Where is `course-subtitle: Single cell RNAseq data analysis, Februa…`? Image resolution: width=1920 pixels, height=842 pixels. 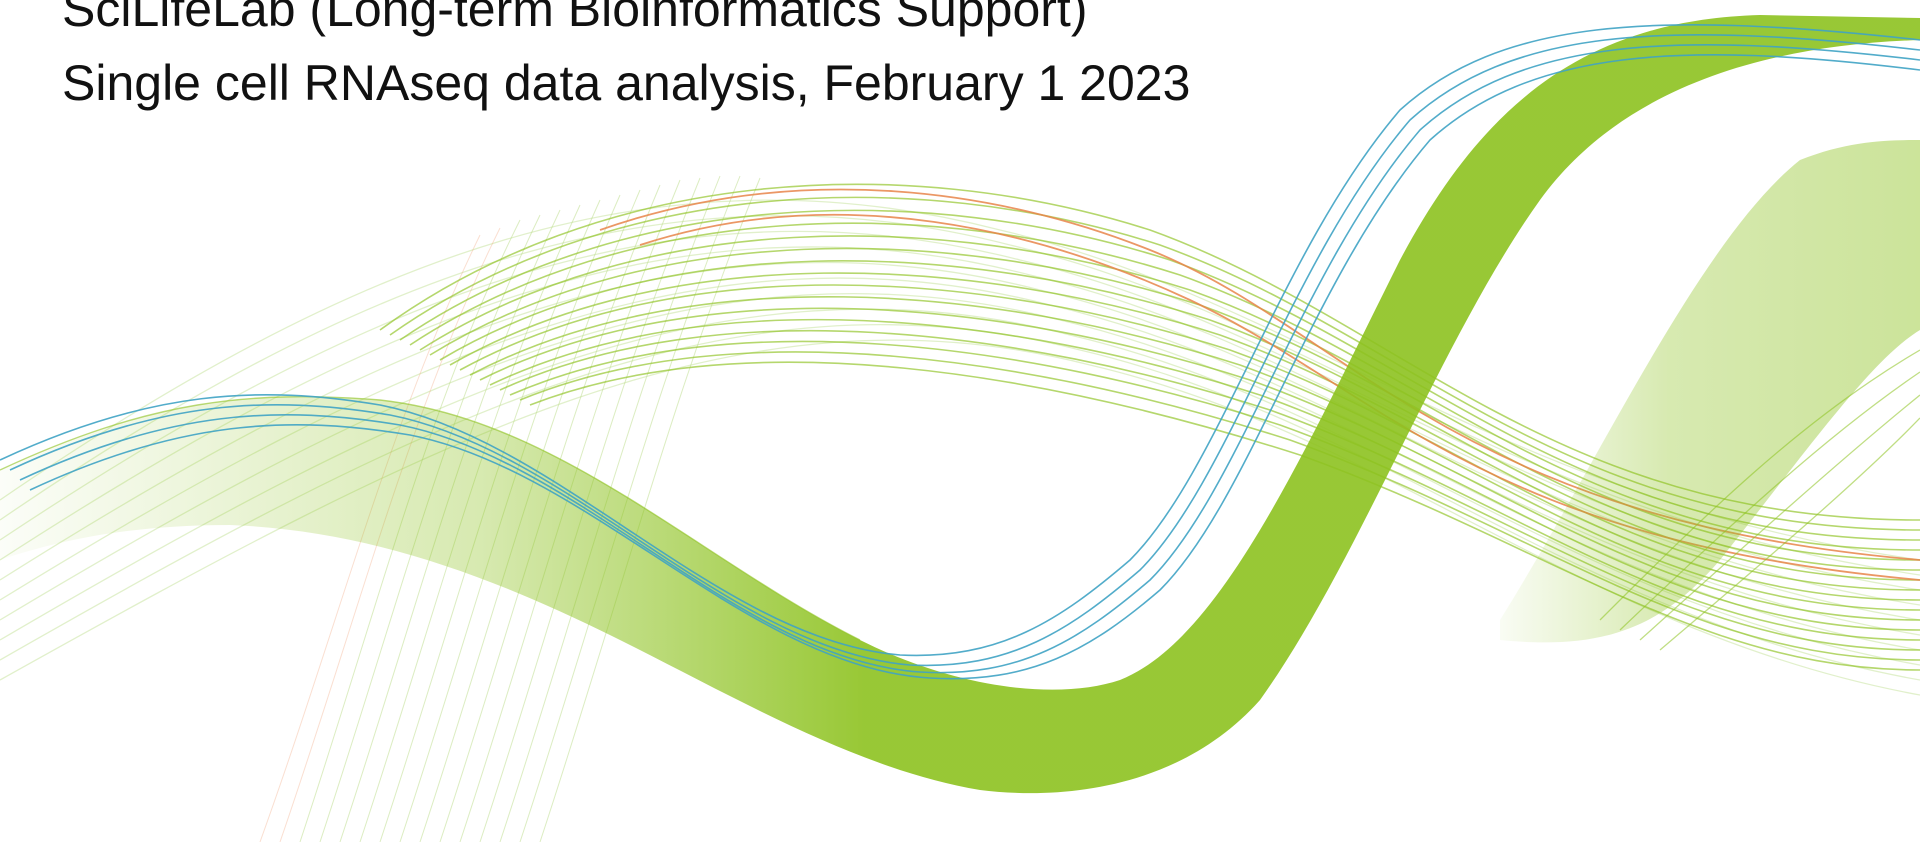
course-subtitle: Single cell RNAseq data analysis, Februa… is located at coordinates (626, 83).